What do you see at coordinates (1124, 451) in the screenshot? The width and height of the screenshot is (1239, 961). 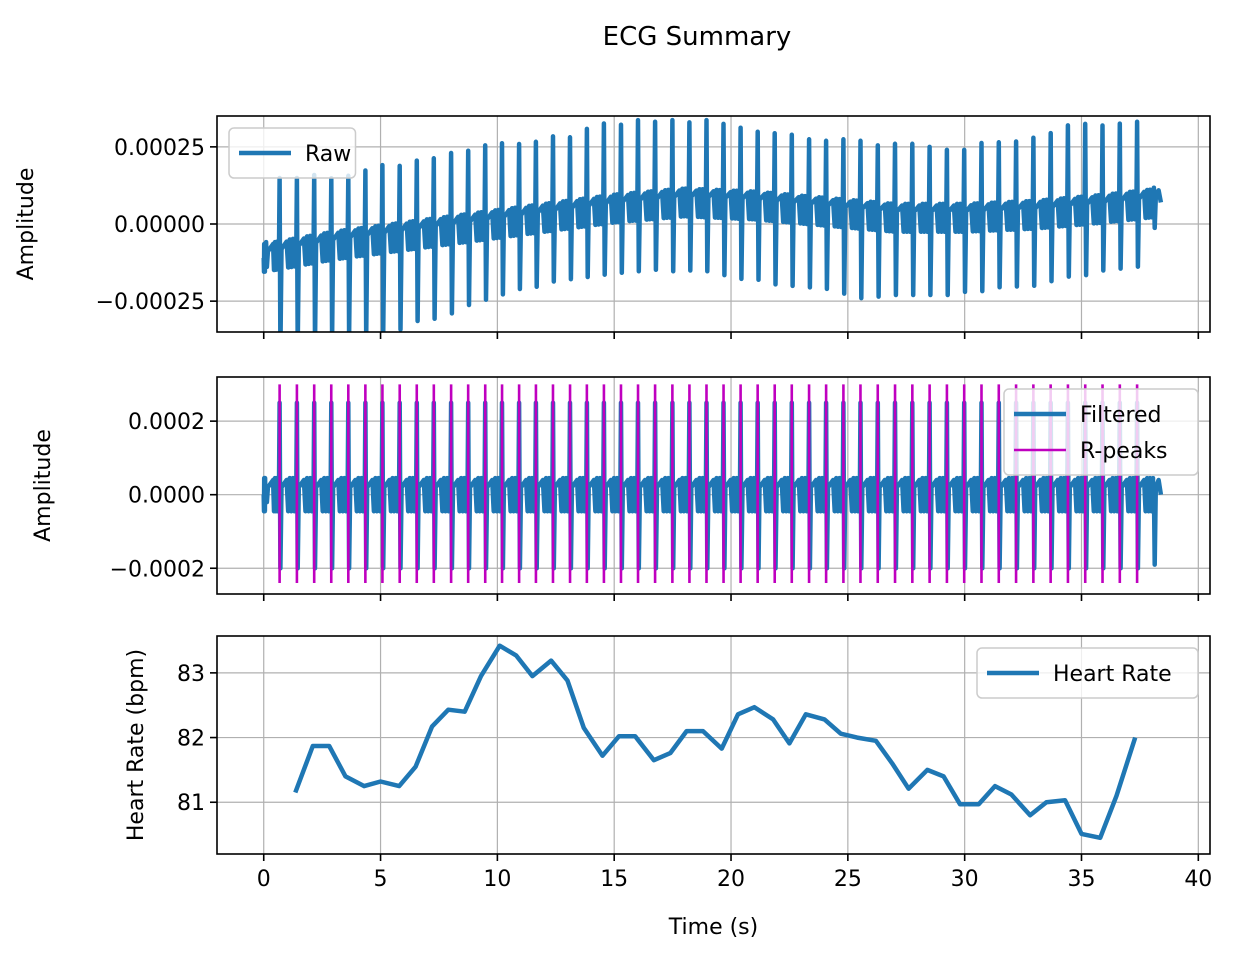 I see `legend-label: R-peaks` at bounding box center [1124, 451].